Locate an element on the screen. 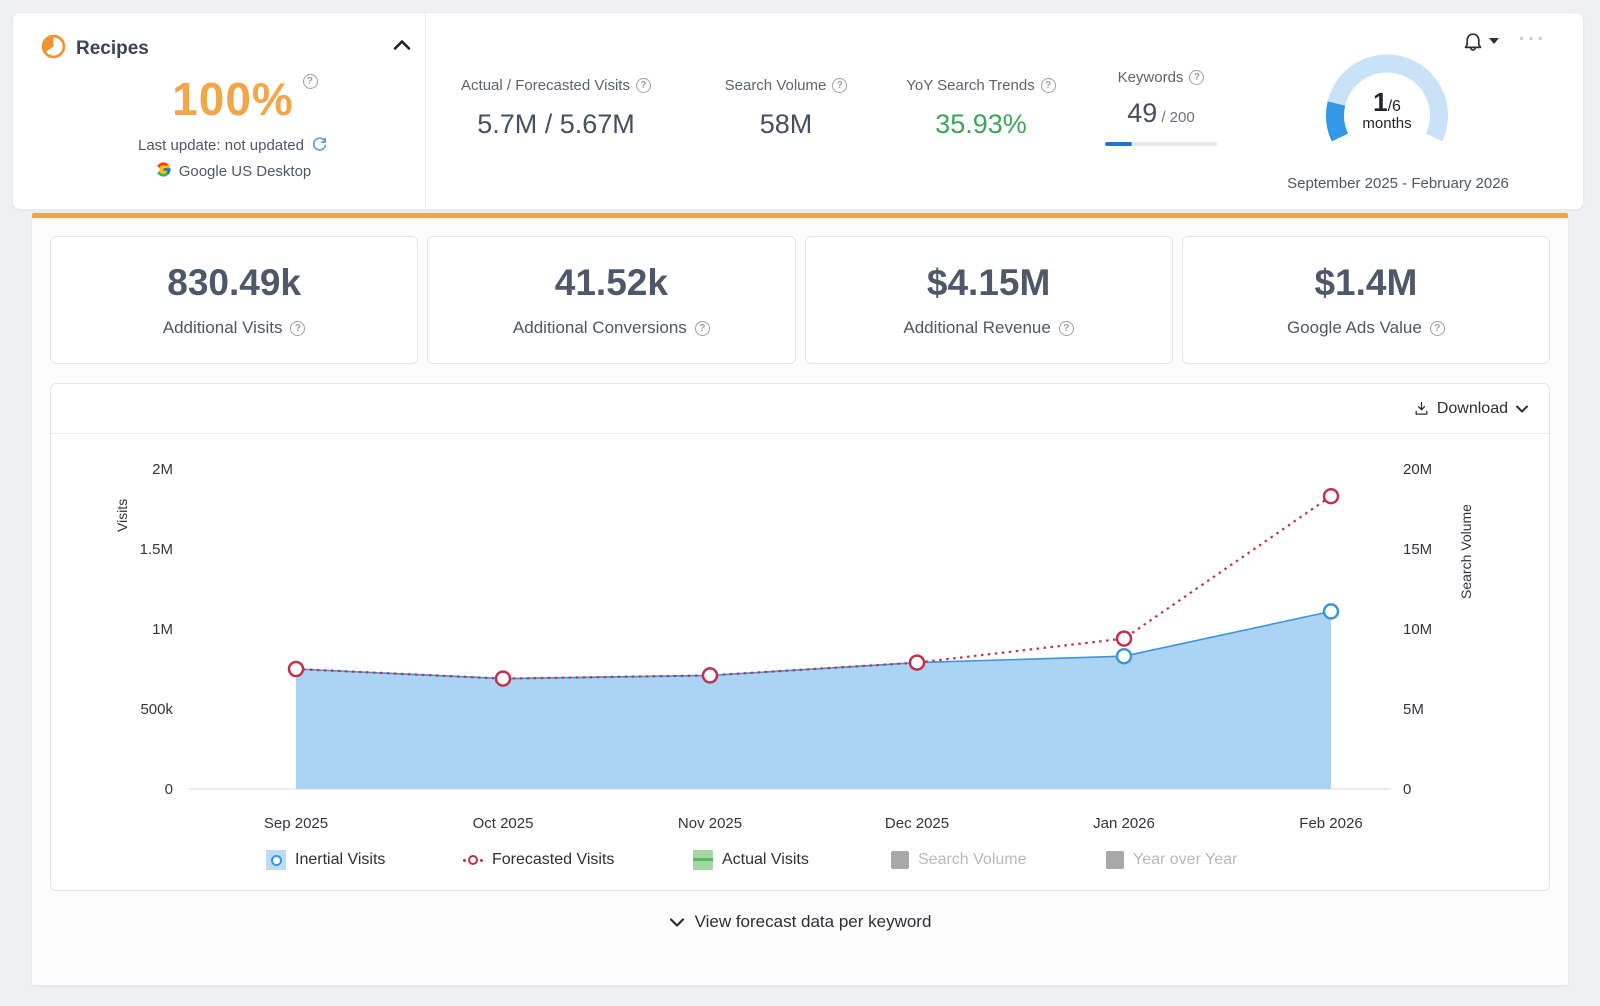 Image resolution: width=1600 pixels, height=1006 pixels. svg-text: Nov 2025 is located at coordinates (710, 823).